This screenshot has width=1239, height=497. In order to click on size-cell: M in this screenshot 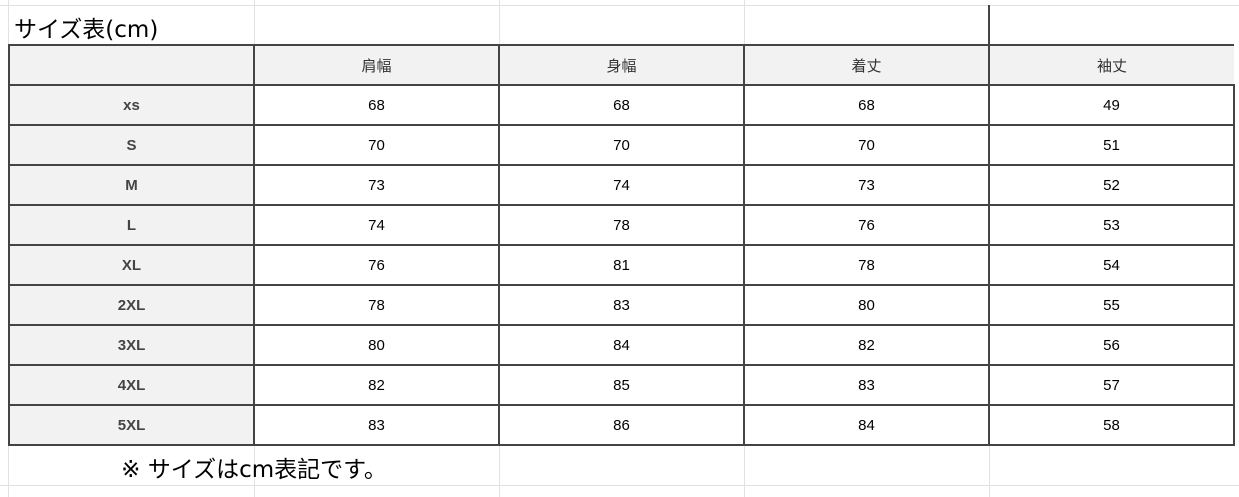, I will do `click(131, 185)`.